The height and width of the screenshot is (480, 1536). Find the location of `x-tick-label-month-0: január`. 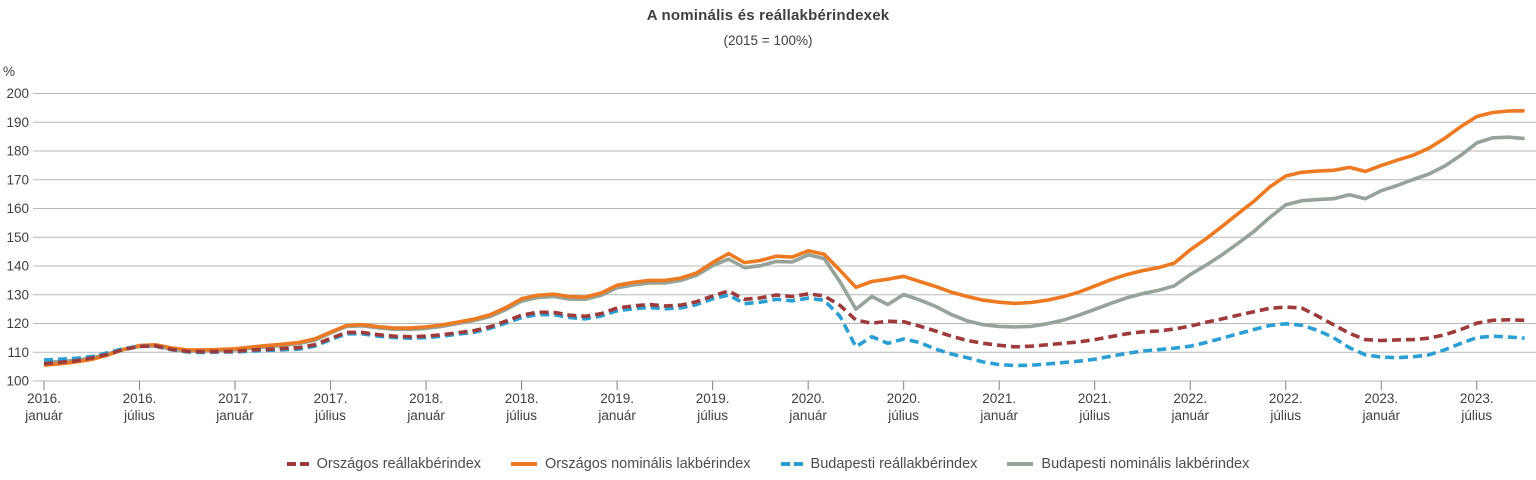

x-tick-label-month-0: január is located at coordinates (43, 415).